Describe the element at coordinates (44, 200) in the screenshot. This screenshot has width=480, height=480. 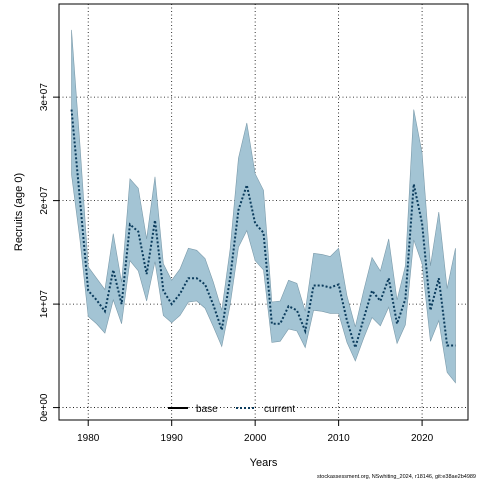
I see `y-tick-label-2e+07: 2e+07` at that location.